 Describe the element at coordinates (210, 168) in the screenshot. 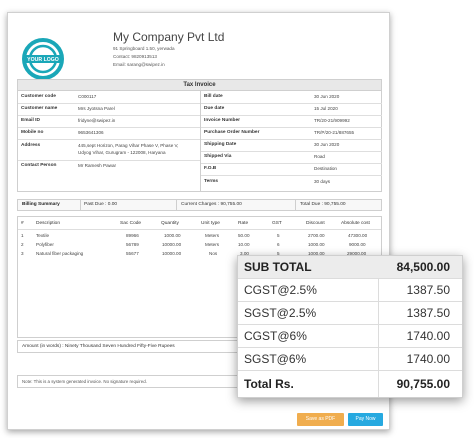

I see `fob-label: F.O.B` at that location.